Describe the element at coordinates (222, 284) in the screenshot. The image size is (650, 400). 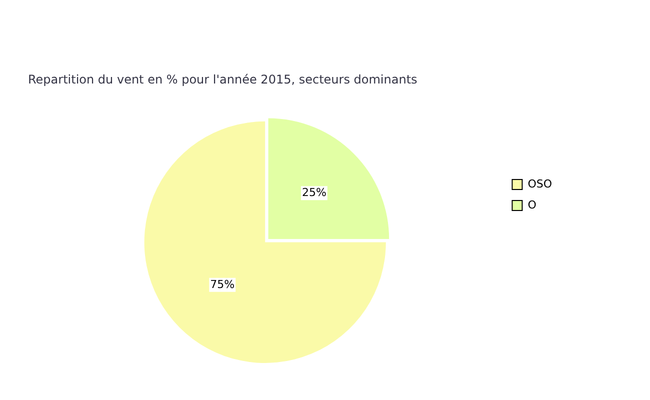
I see `data-label: 75%` at that location.